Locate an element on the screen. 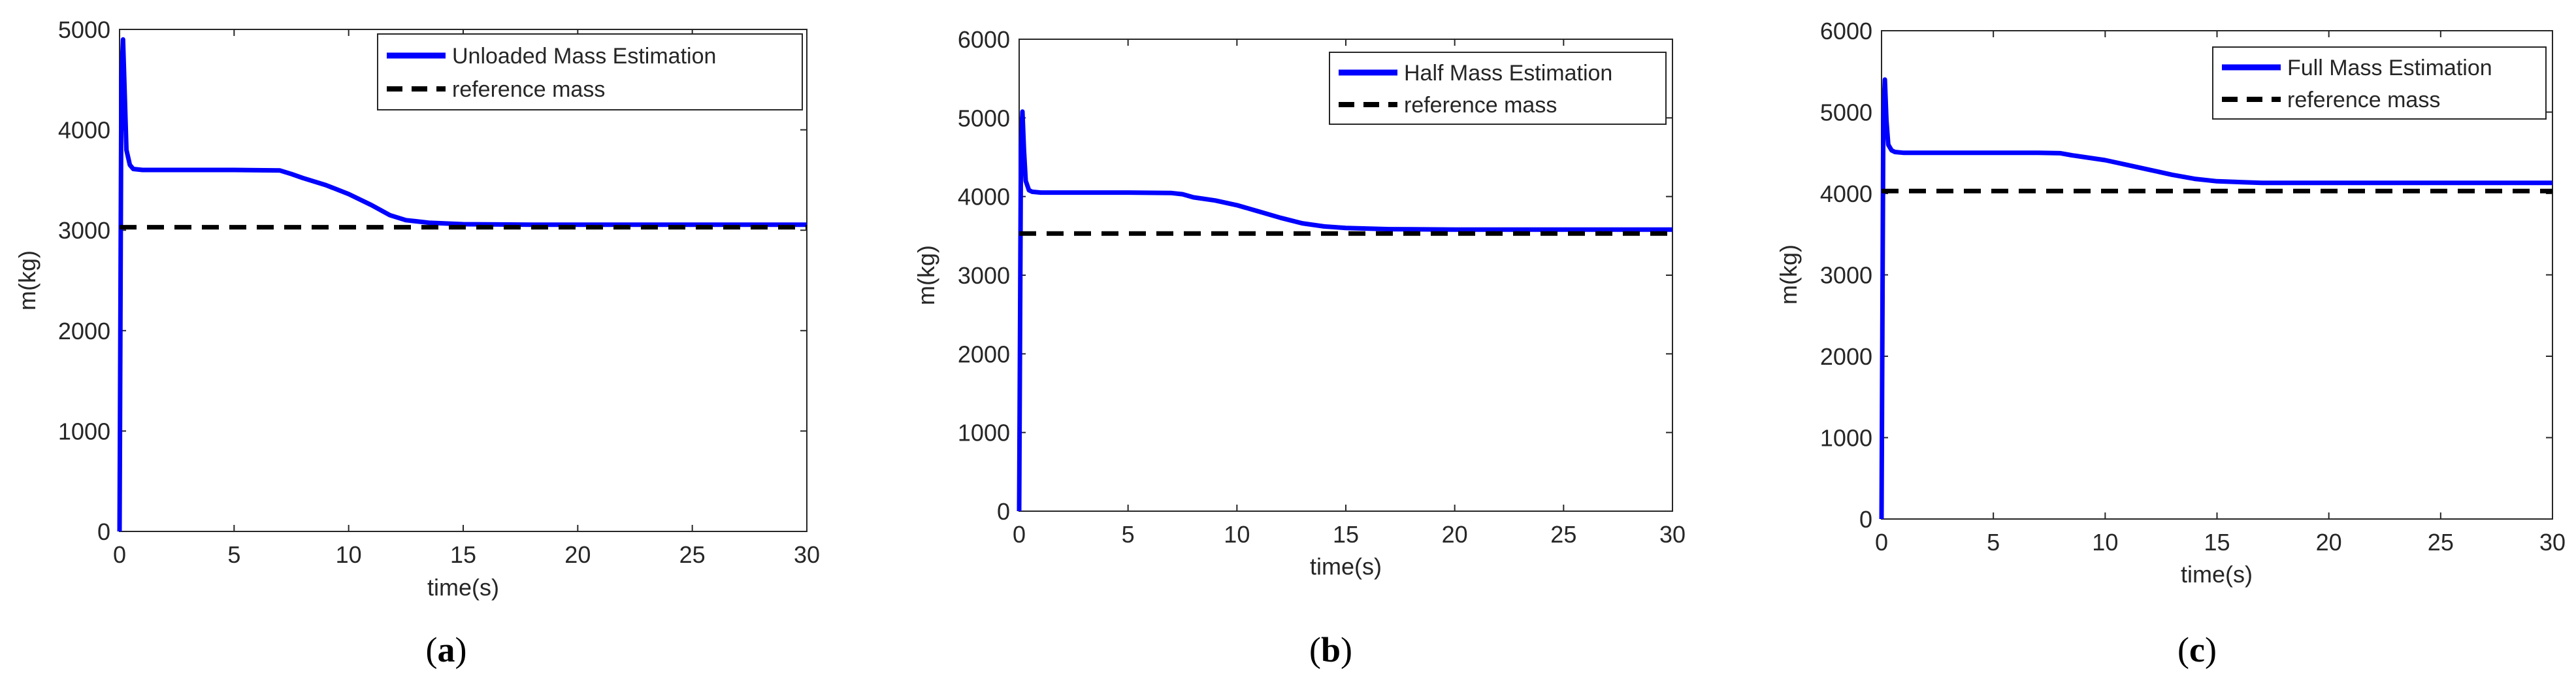  legend-label-estimate: Full Mass Estimation is located at coordinates (2389, 68).